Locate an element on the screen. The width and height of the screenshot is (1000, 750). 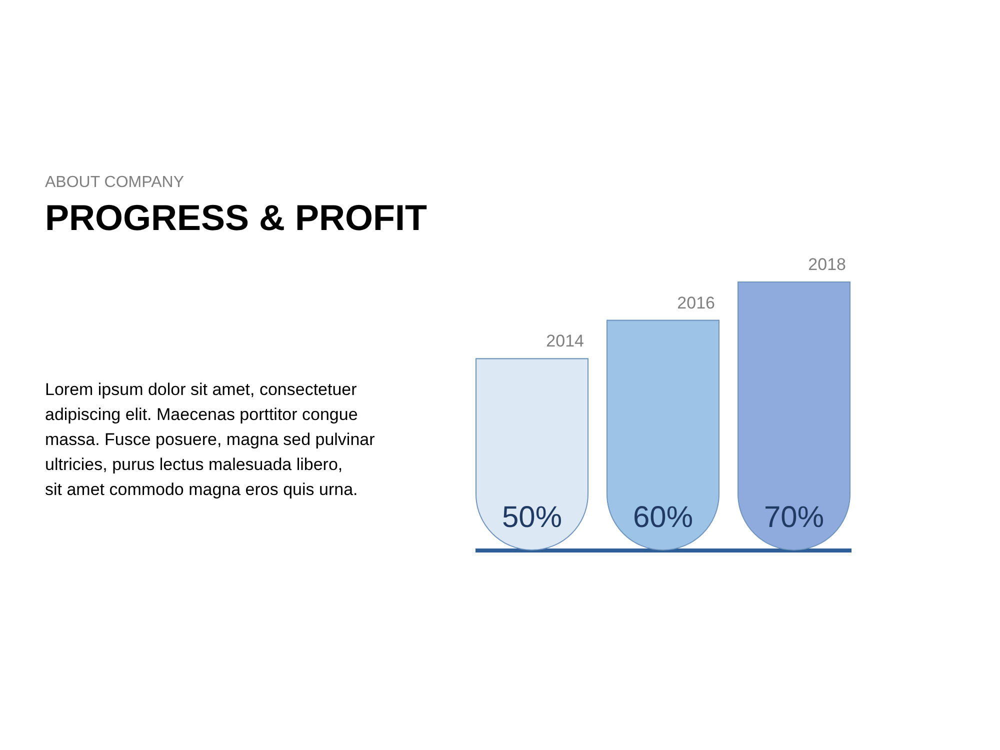
text: ABOUT COMPANY is located at coordinates (114, 182).